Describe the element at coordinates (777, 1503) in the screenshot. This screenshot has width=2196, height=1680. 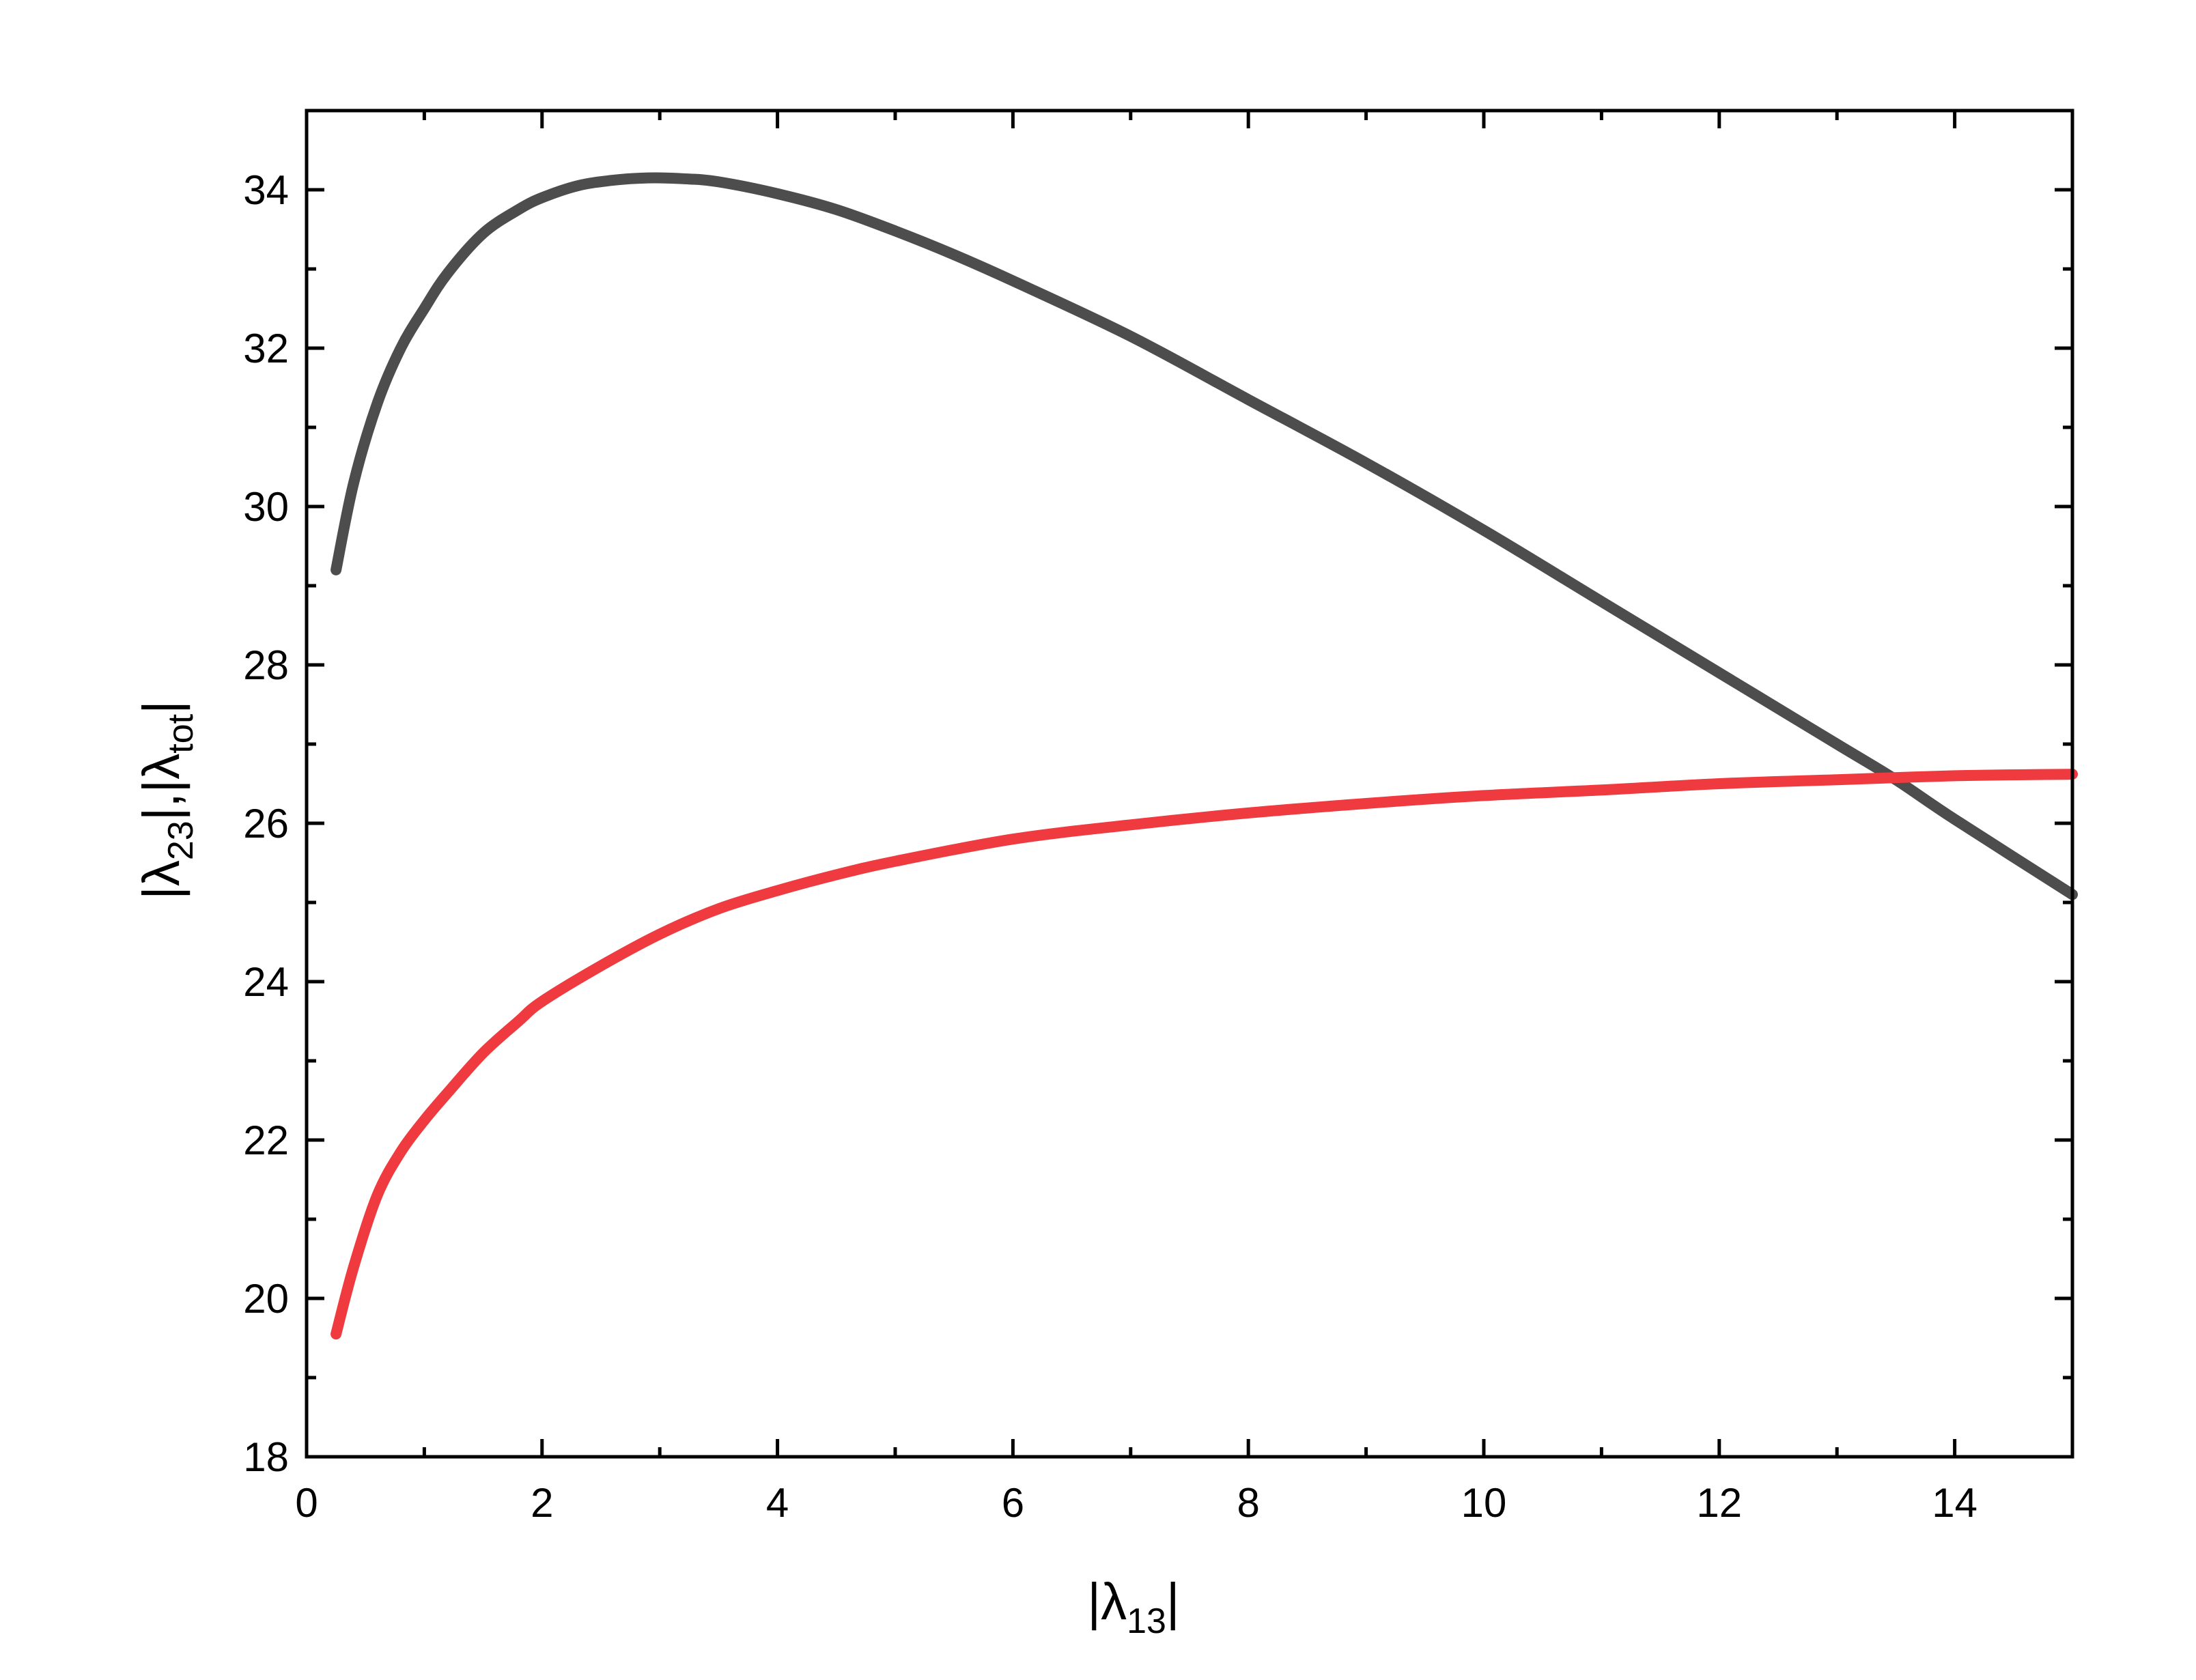
I see `x-tick-label: 4` at that location.